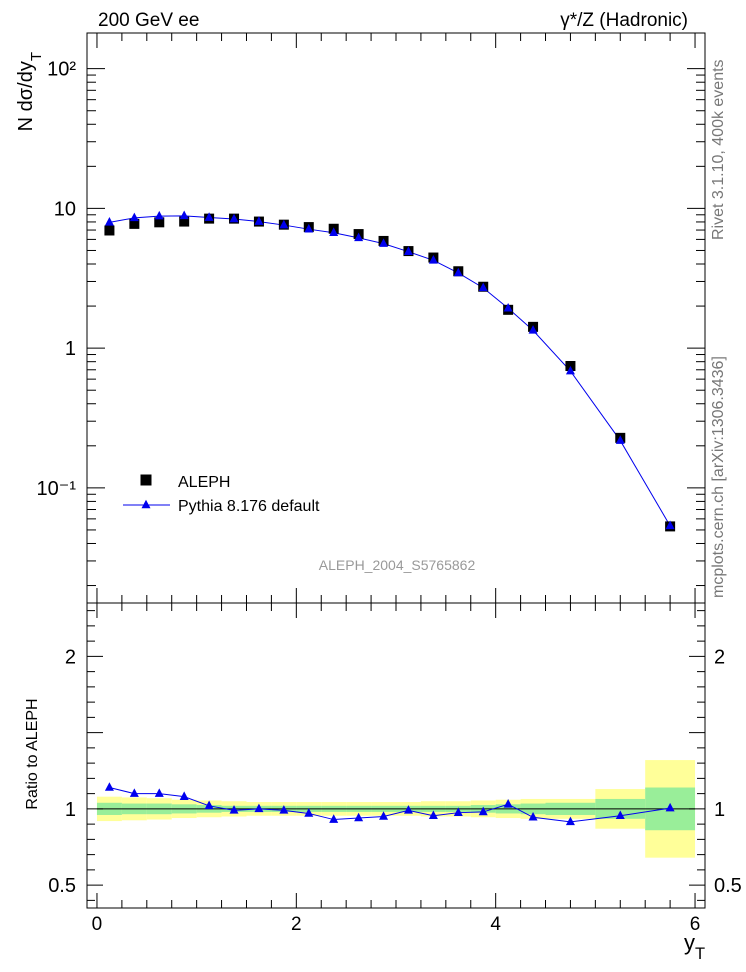  Describe the element at coordinates (70, 657) in the screenshot. I see `ratio-y-tick-label: 2` at that location.